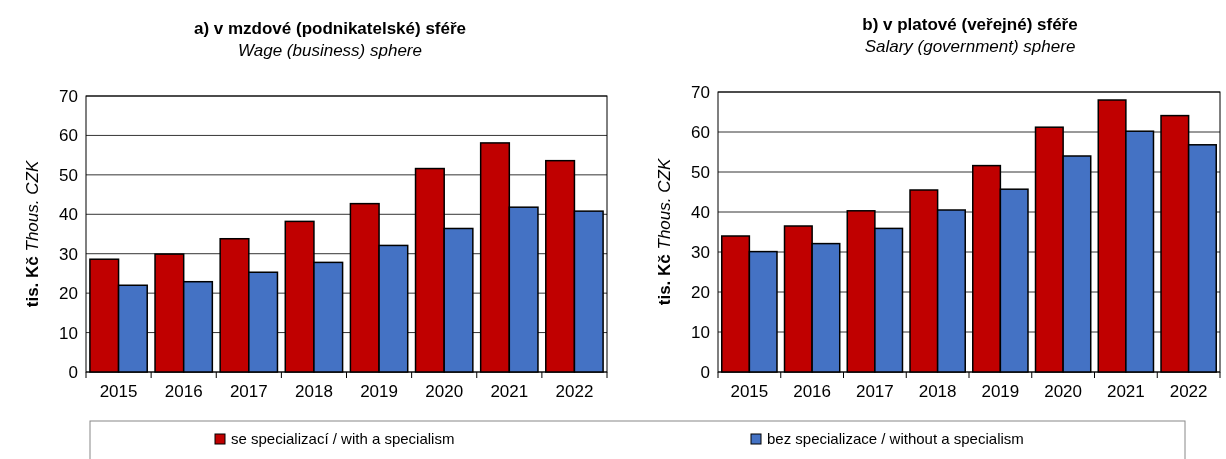 Image resolution: width=1226 pixels, height=459 pixels. I want to click on legend-label: bez specializace / without a specialism, so click(895, 438).